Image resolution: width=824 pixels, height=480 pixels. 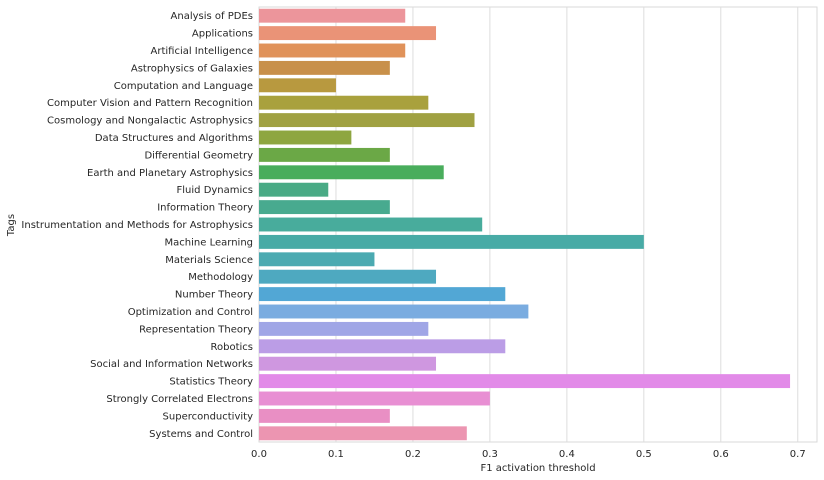 What do you see at coordinates (190, 312) in the screenshot?
I see `y-tick-label: Optimization and Control` at bounding box center [190, 312].